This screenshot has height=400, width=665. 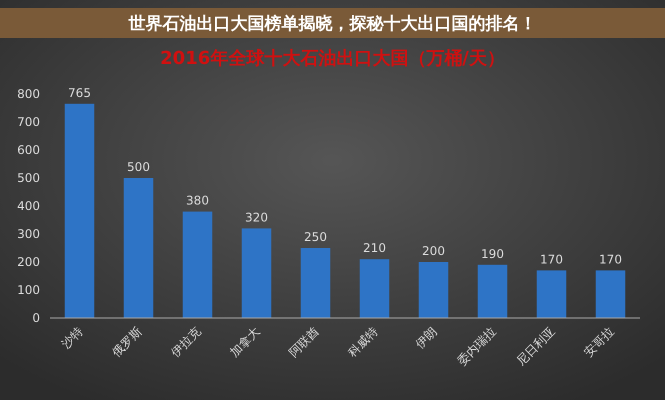 I want to click on y-tick-label: 500, so click(x=28, y=178).